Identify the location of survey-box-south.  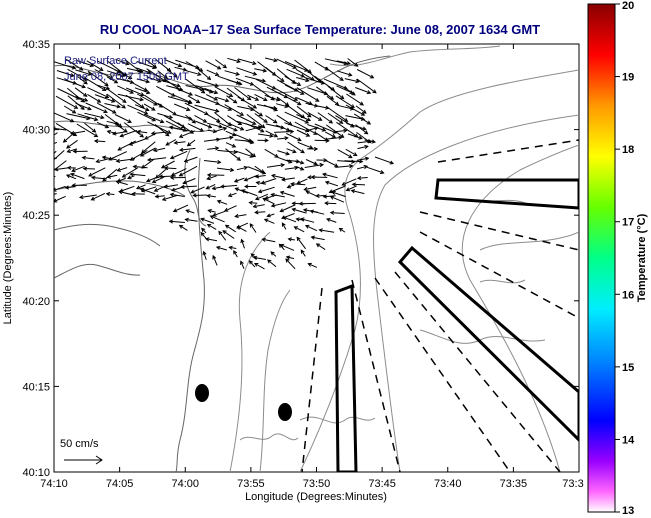
(346, 377).